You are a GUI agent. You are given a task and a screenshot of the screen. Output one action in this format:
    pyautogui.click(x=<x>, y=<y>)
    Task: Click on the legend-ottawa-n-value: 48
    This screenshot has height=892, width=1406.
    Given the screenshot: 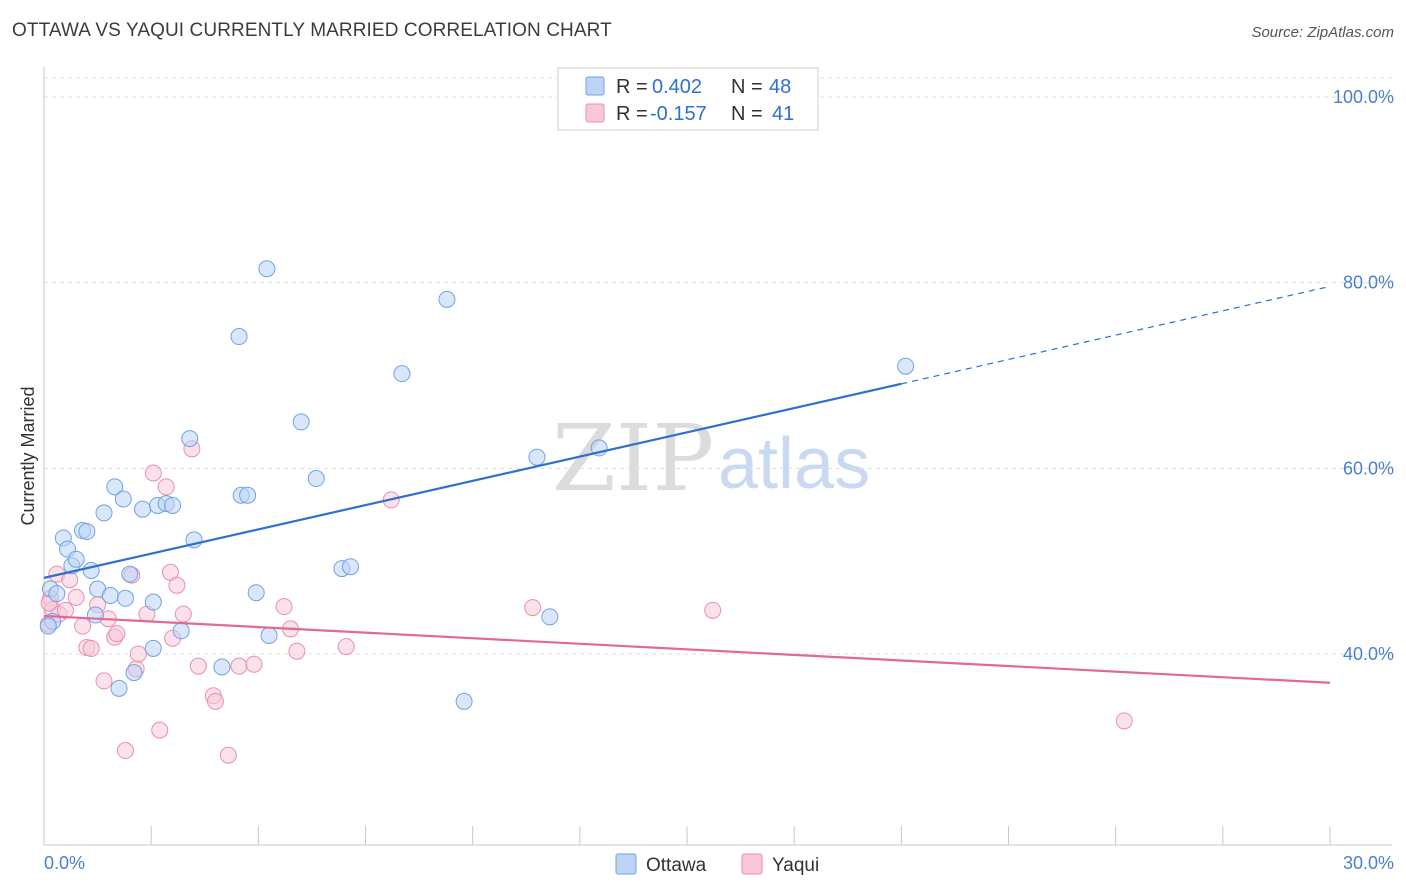 What is the action you would take?
    pyautogui.click(x=780, y=87)
    